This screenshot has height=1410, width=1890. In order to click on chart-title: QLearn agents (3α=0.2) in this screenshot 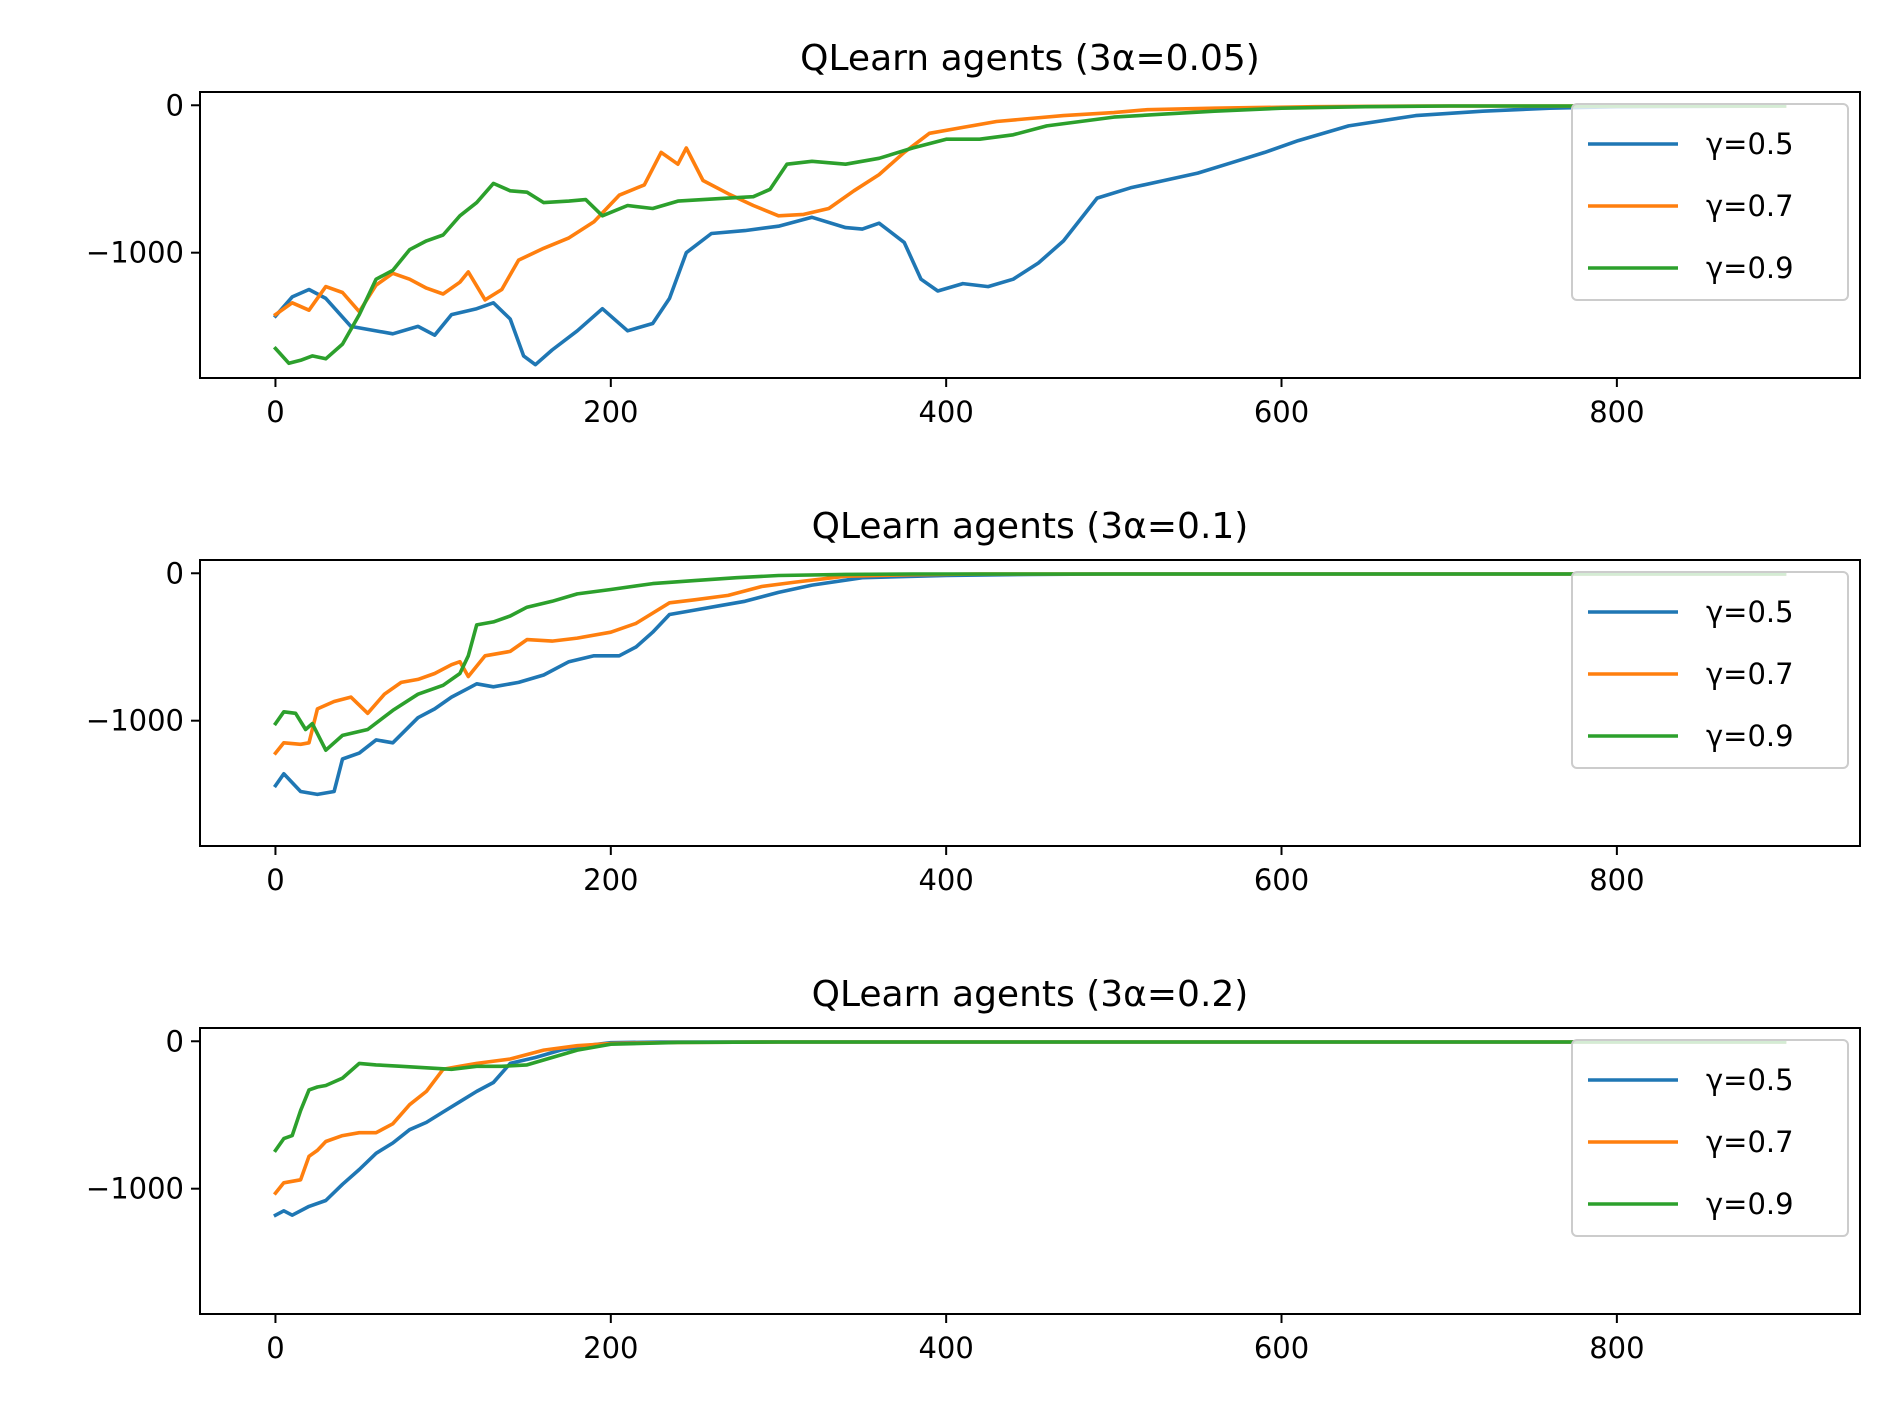, I will do `click(1030, 994)`.